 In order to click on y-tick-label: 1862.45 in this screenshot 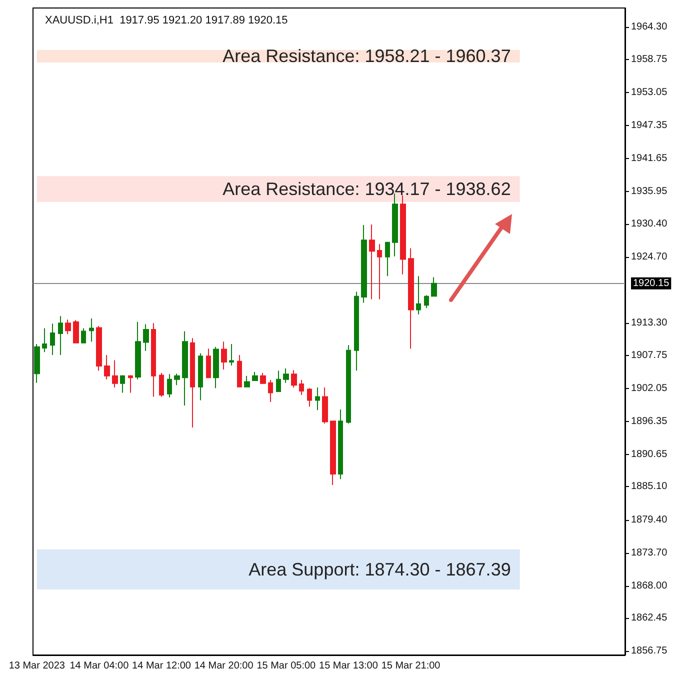, I will do `click(649, 618)`.